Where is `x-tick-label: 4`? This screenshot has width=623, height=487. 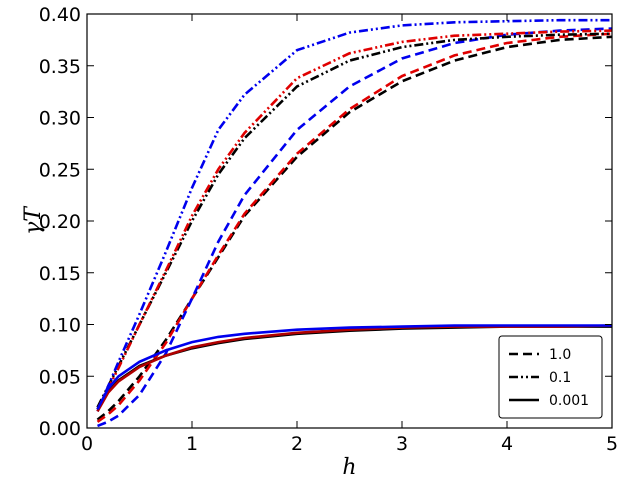
x-tick-label: 4 is located at coordinates (507, 444).